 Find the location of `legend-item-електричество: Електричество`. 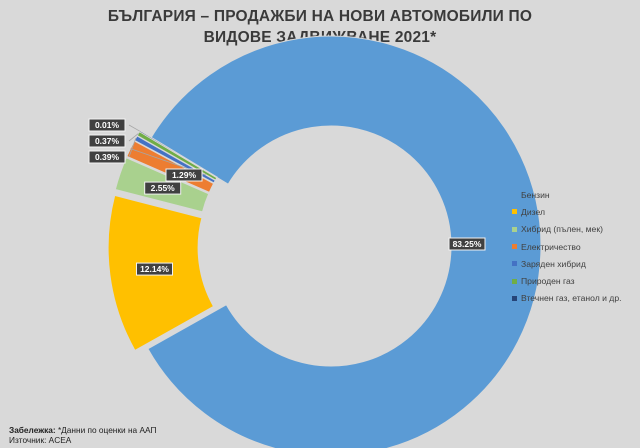

legend-item-електричество: Електричество is located at coordinates (566, 246).